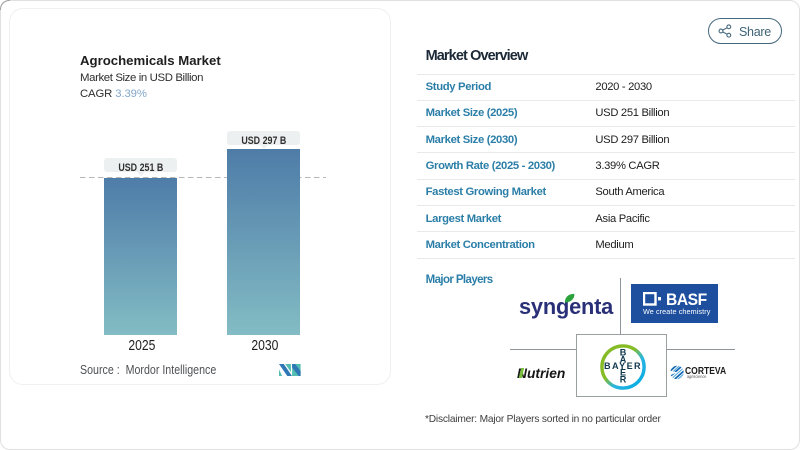  I want to click on svg-text: R, so click(623, 380).